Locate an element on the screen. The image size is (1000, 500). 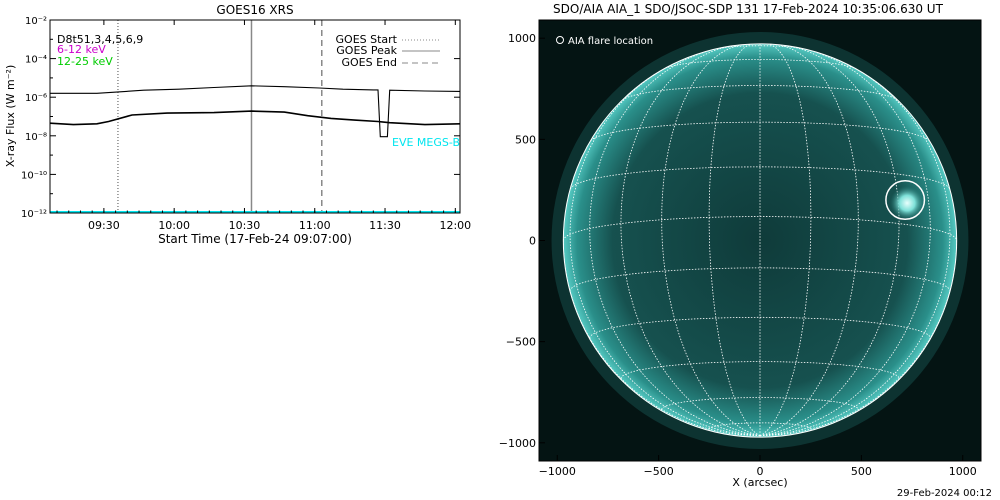
aia-legend-label: AIA flare location is located at coordinates (610, 41).